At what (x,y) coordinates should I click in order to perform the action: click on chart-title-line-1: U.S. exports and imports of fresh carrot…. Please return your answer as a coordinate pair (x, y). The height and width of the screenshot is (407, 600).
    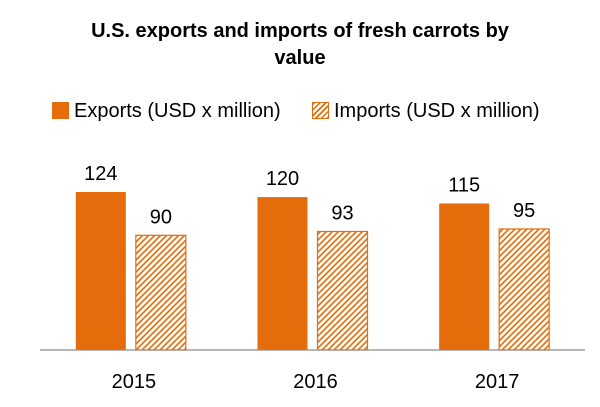
    Looking at the image, I should click on (300, 31).